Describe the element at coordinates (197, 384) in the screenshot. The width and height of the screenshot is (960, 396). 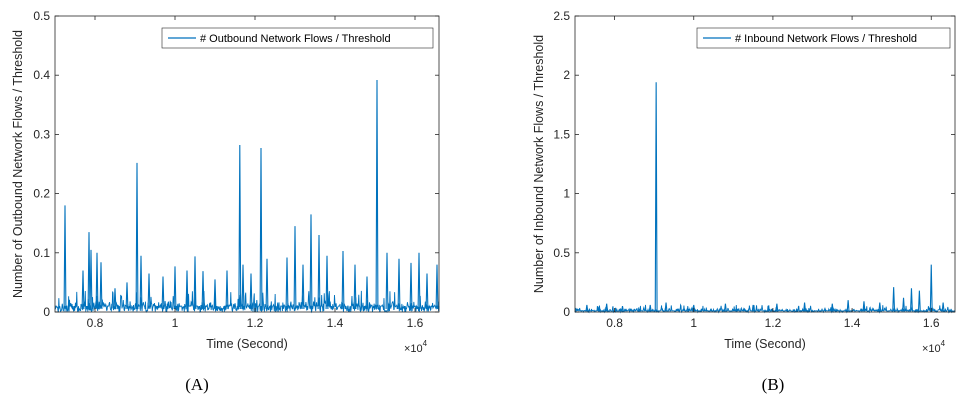
I see `panel-label-a: (A)` at that location.